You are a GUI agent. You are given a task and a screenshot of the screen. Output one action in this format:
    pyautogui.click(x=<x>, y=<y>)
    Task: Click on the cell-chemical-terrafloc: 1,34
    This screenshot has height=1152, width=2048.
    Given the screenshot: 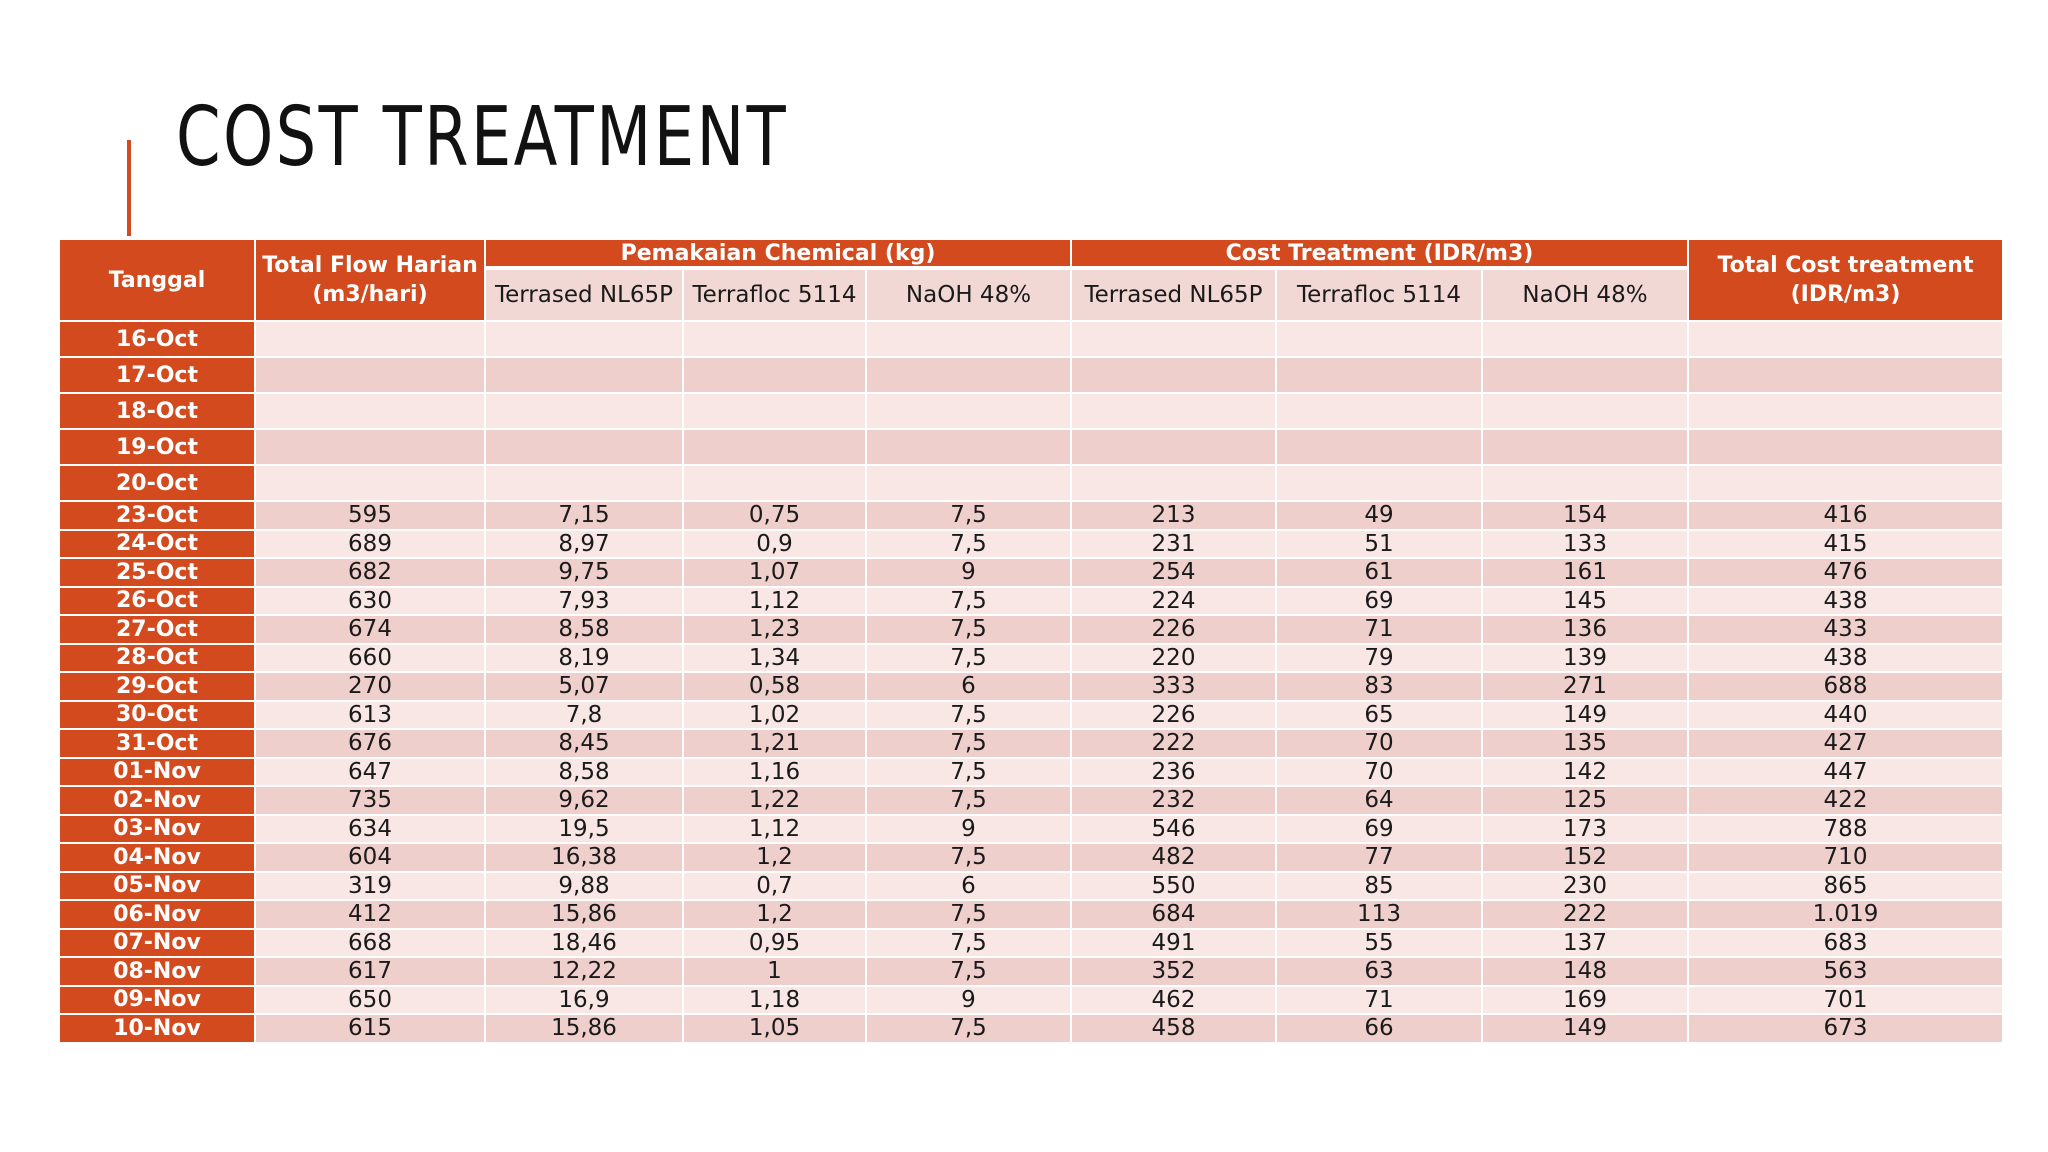 What is the action you would take?
    pyautogui.click(x=774, y=657)
    